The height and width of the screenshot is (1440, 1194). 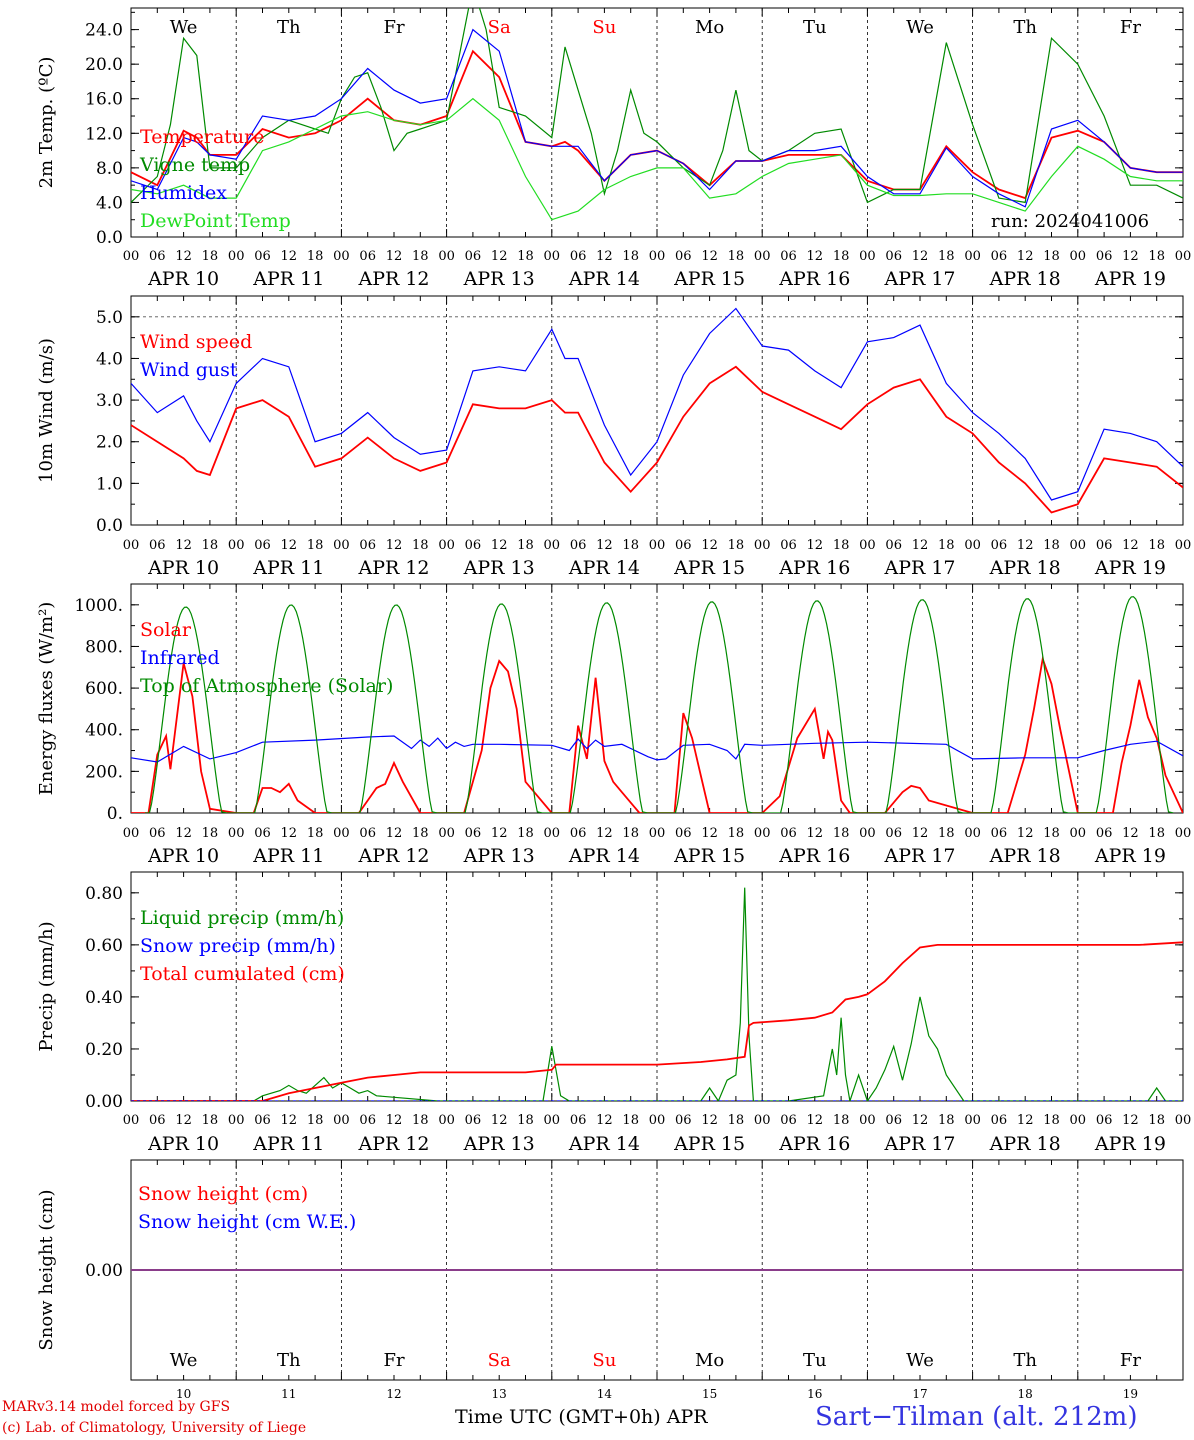 I want to click on series-line-top-of-atmosphere-solar-, so click(x=659, y=704).